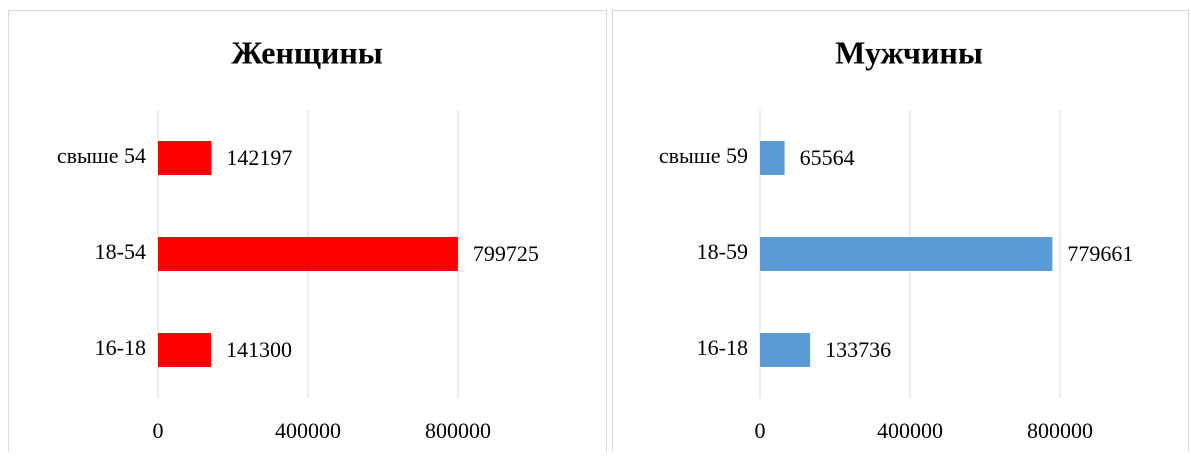 The image size is (1191, 457). I want to click on chart-title: Мужчины, so click(909, 52).